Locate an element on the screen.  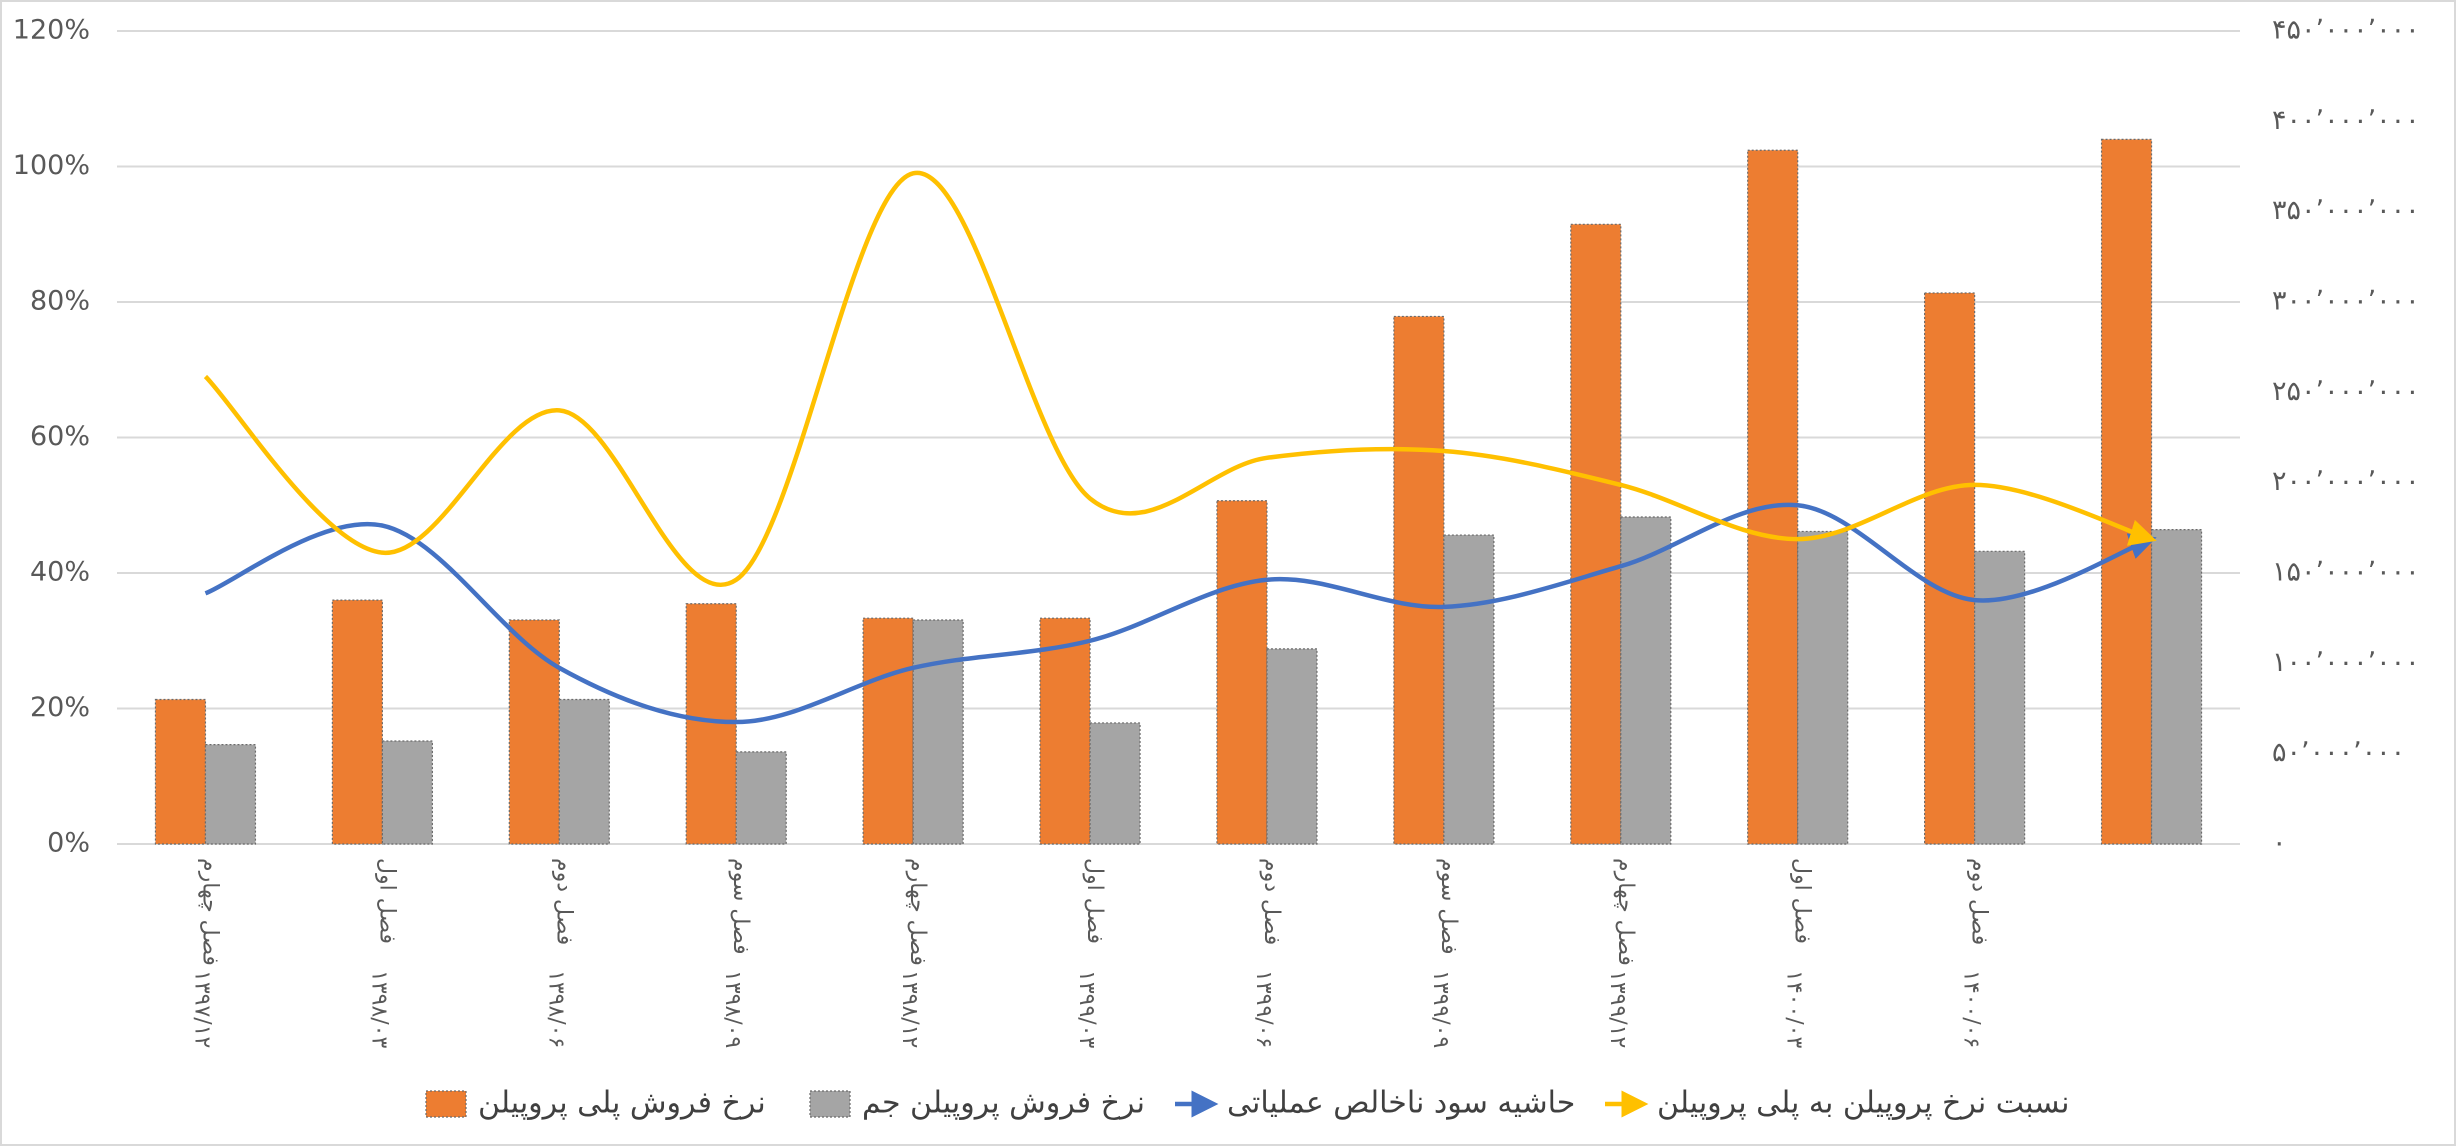
y-tick-label: 80% is located at coordinates (60, 301).